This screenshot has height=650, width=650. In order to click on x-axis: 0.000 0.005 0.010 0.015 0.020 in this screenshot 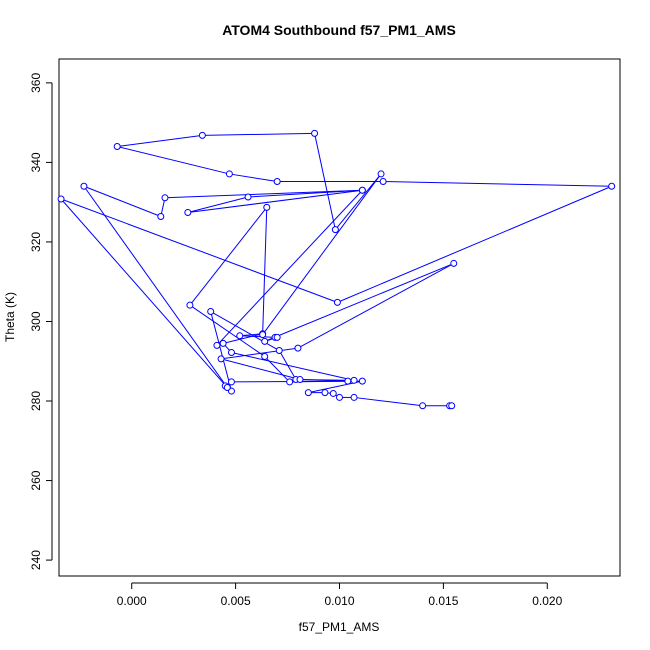, I will do `click(340, 595)`.